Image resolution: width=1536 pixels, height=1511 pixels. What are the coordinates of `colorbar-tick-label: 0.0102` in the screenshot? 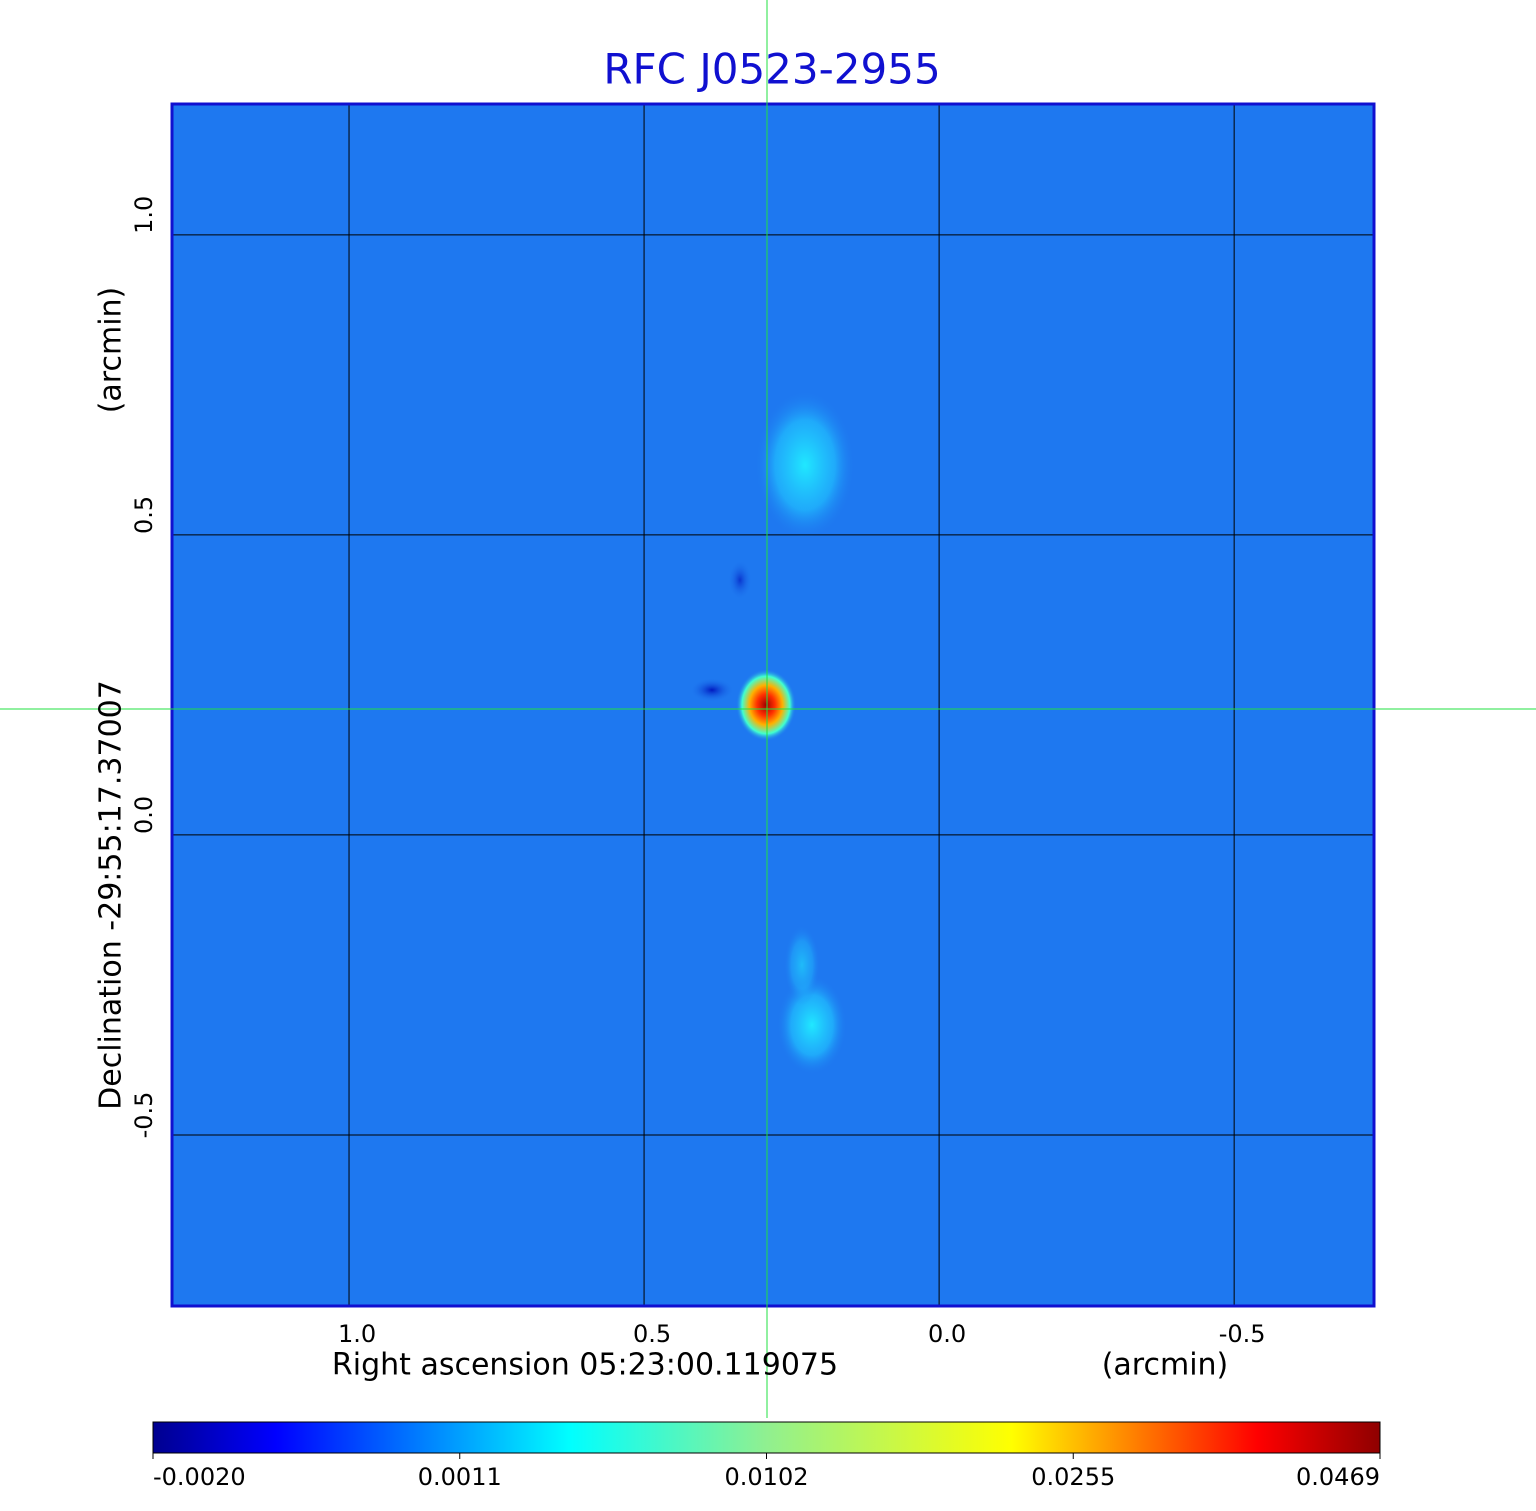 It's located at (767, 1477).